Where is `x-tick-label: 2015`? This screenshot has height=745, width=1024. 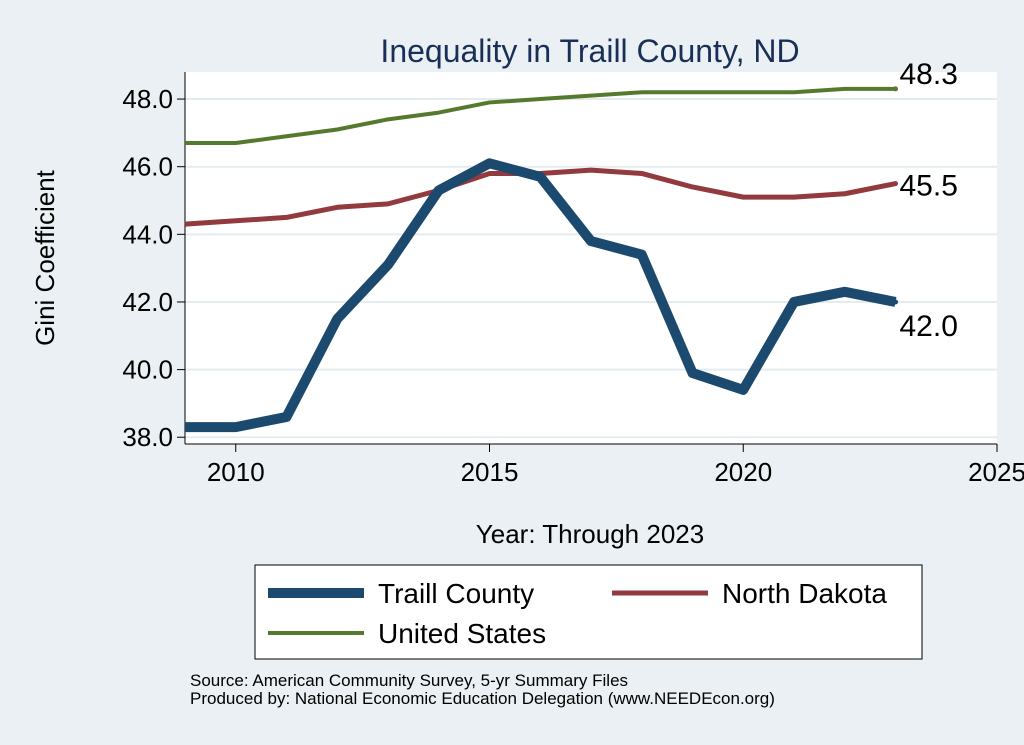 x-tick-label: 2015 is located at coordinates (490, 472).